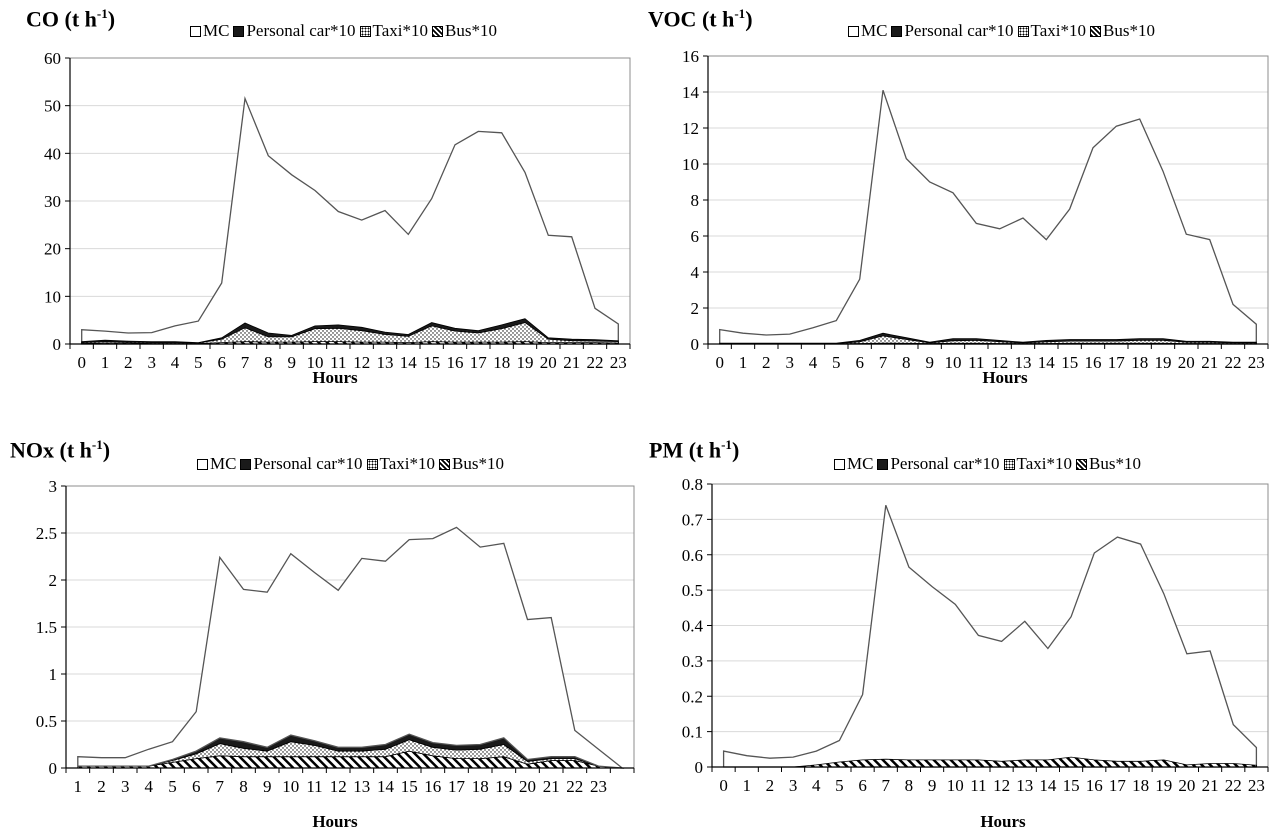 The height and width of the screenshot is (834, 1277). What do you see at coordinates (46, 627) in the screenshot?
I see `y-tick-label: 1.5` at bounding box center [46, 627].